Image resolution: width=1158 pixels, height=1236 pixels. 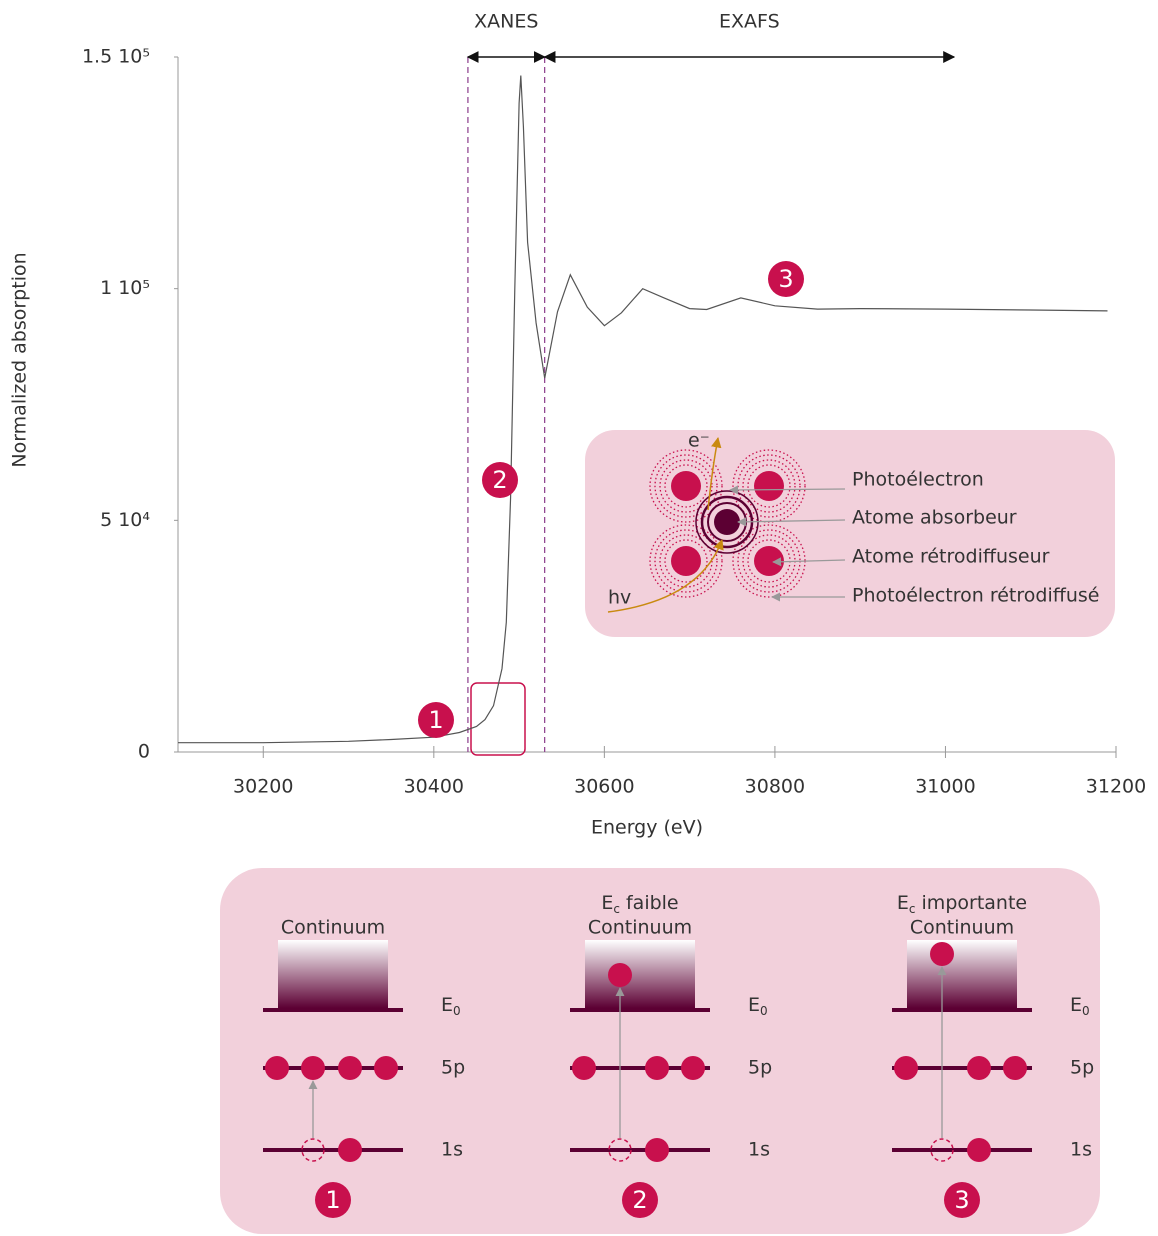 What do you see at coordinates (144, 752) in the screenshot?
I see `y-tick-label: 0` at bounding box center [144, 752].